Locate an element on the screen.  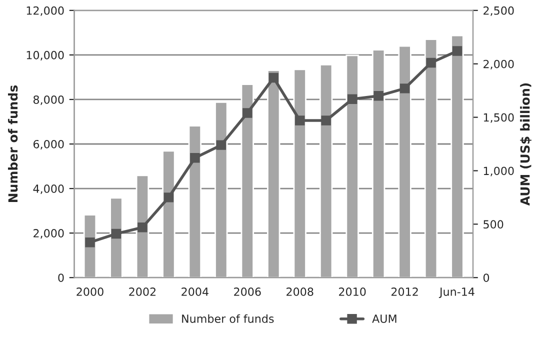
x-tick-label: 2000 is located at coordinates (90, 292).